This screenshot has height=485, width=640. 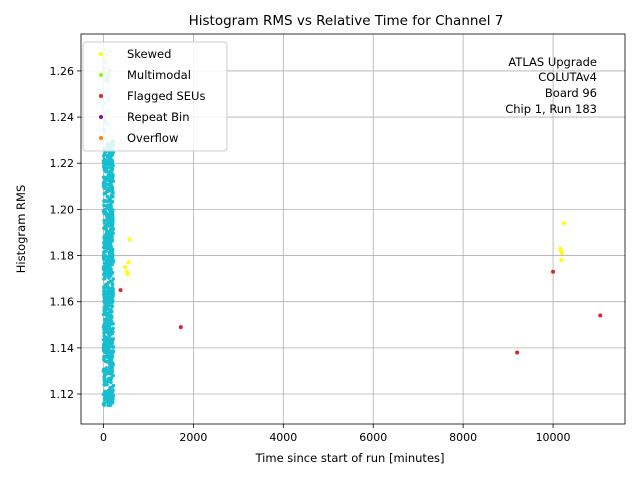 I want to click on annotation-line: Board 96, so click(x=571, y=93).